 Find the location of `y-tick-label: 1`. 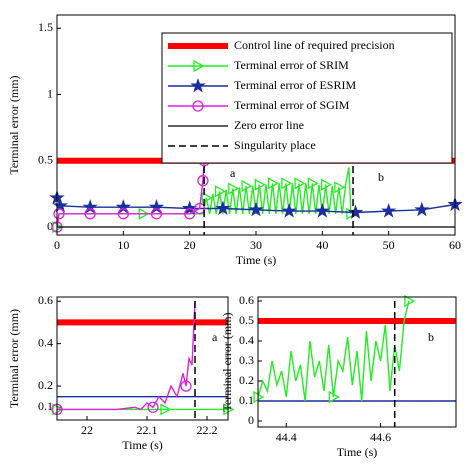

y-tick-label: 1 is located at coordinates (50, 93).